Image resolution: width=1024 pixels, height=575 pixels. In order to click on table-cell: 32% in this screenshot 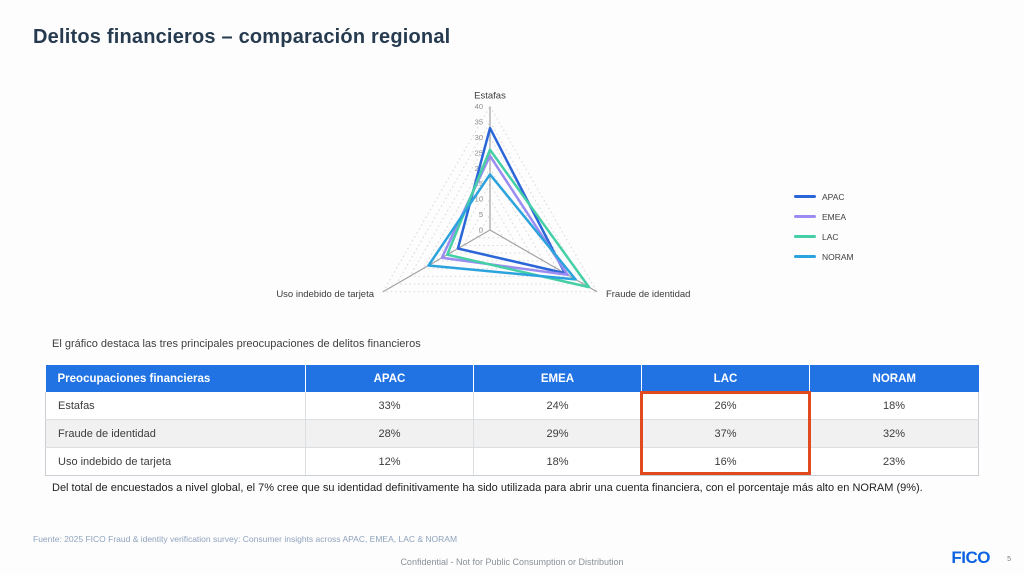, I will do `click(894, 433)`.